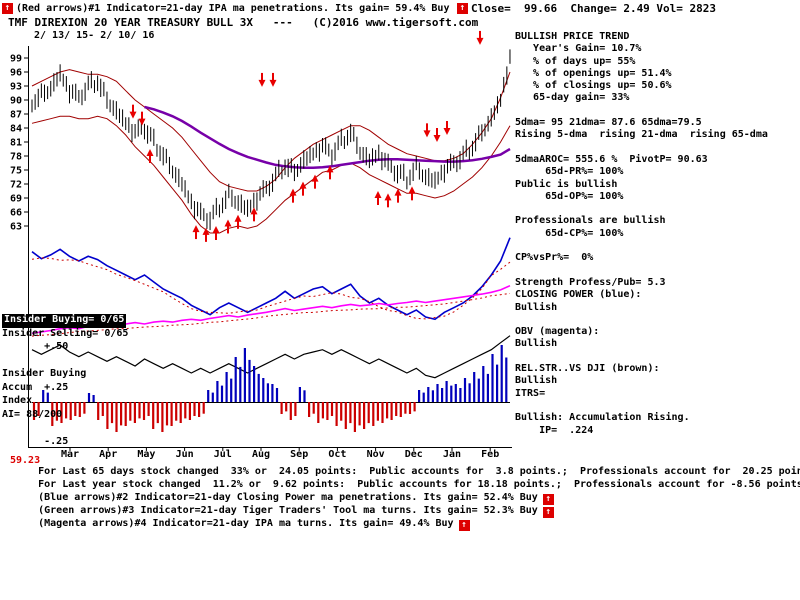 The image size is (800, 600). I want to click on analysis-line: IP= .224, so click(554, 430).